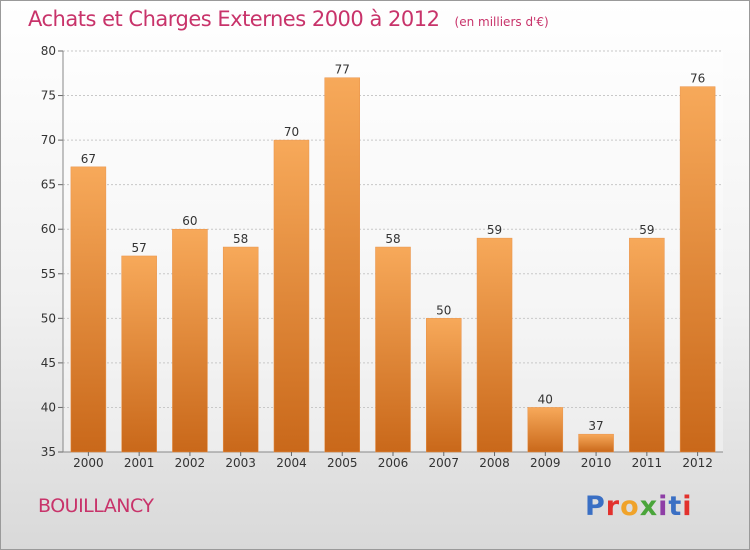  Describe the element at coordinates (96, 506) in the screenshot. I see `commune-name: BOUILLANCY` at that location.